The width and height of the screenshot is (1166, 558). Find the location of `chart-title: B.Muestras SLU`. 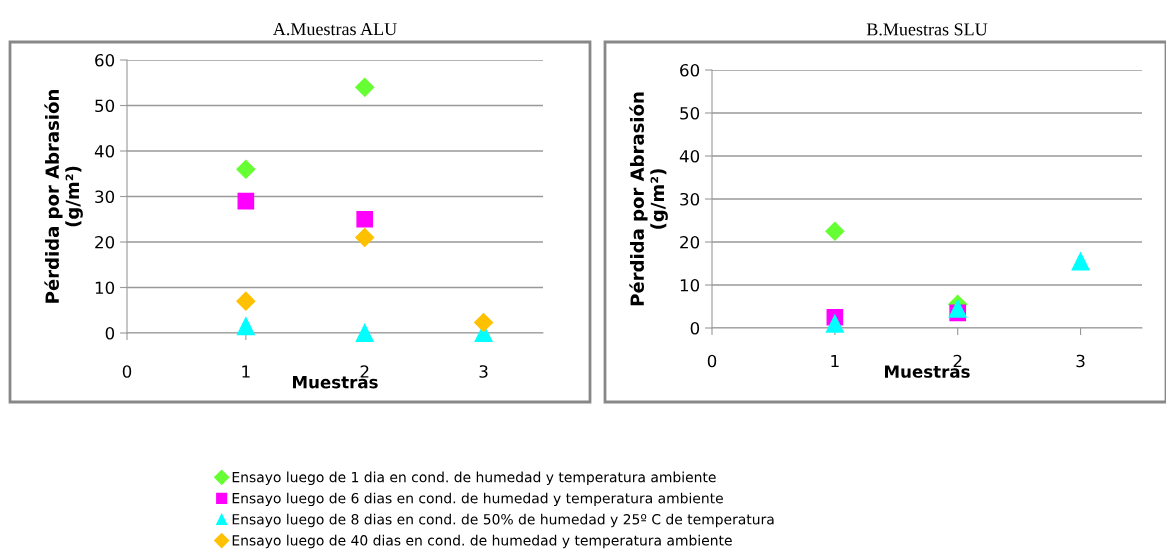

chart-title: B.Muestras SLU is located at coordinates (927, 29).